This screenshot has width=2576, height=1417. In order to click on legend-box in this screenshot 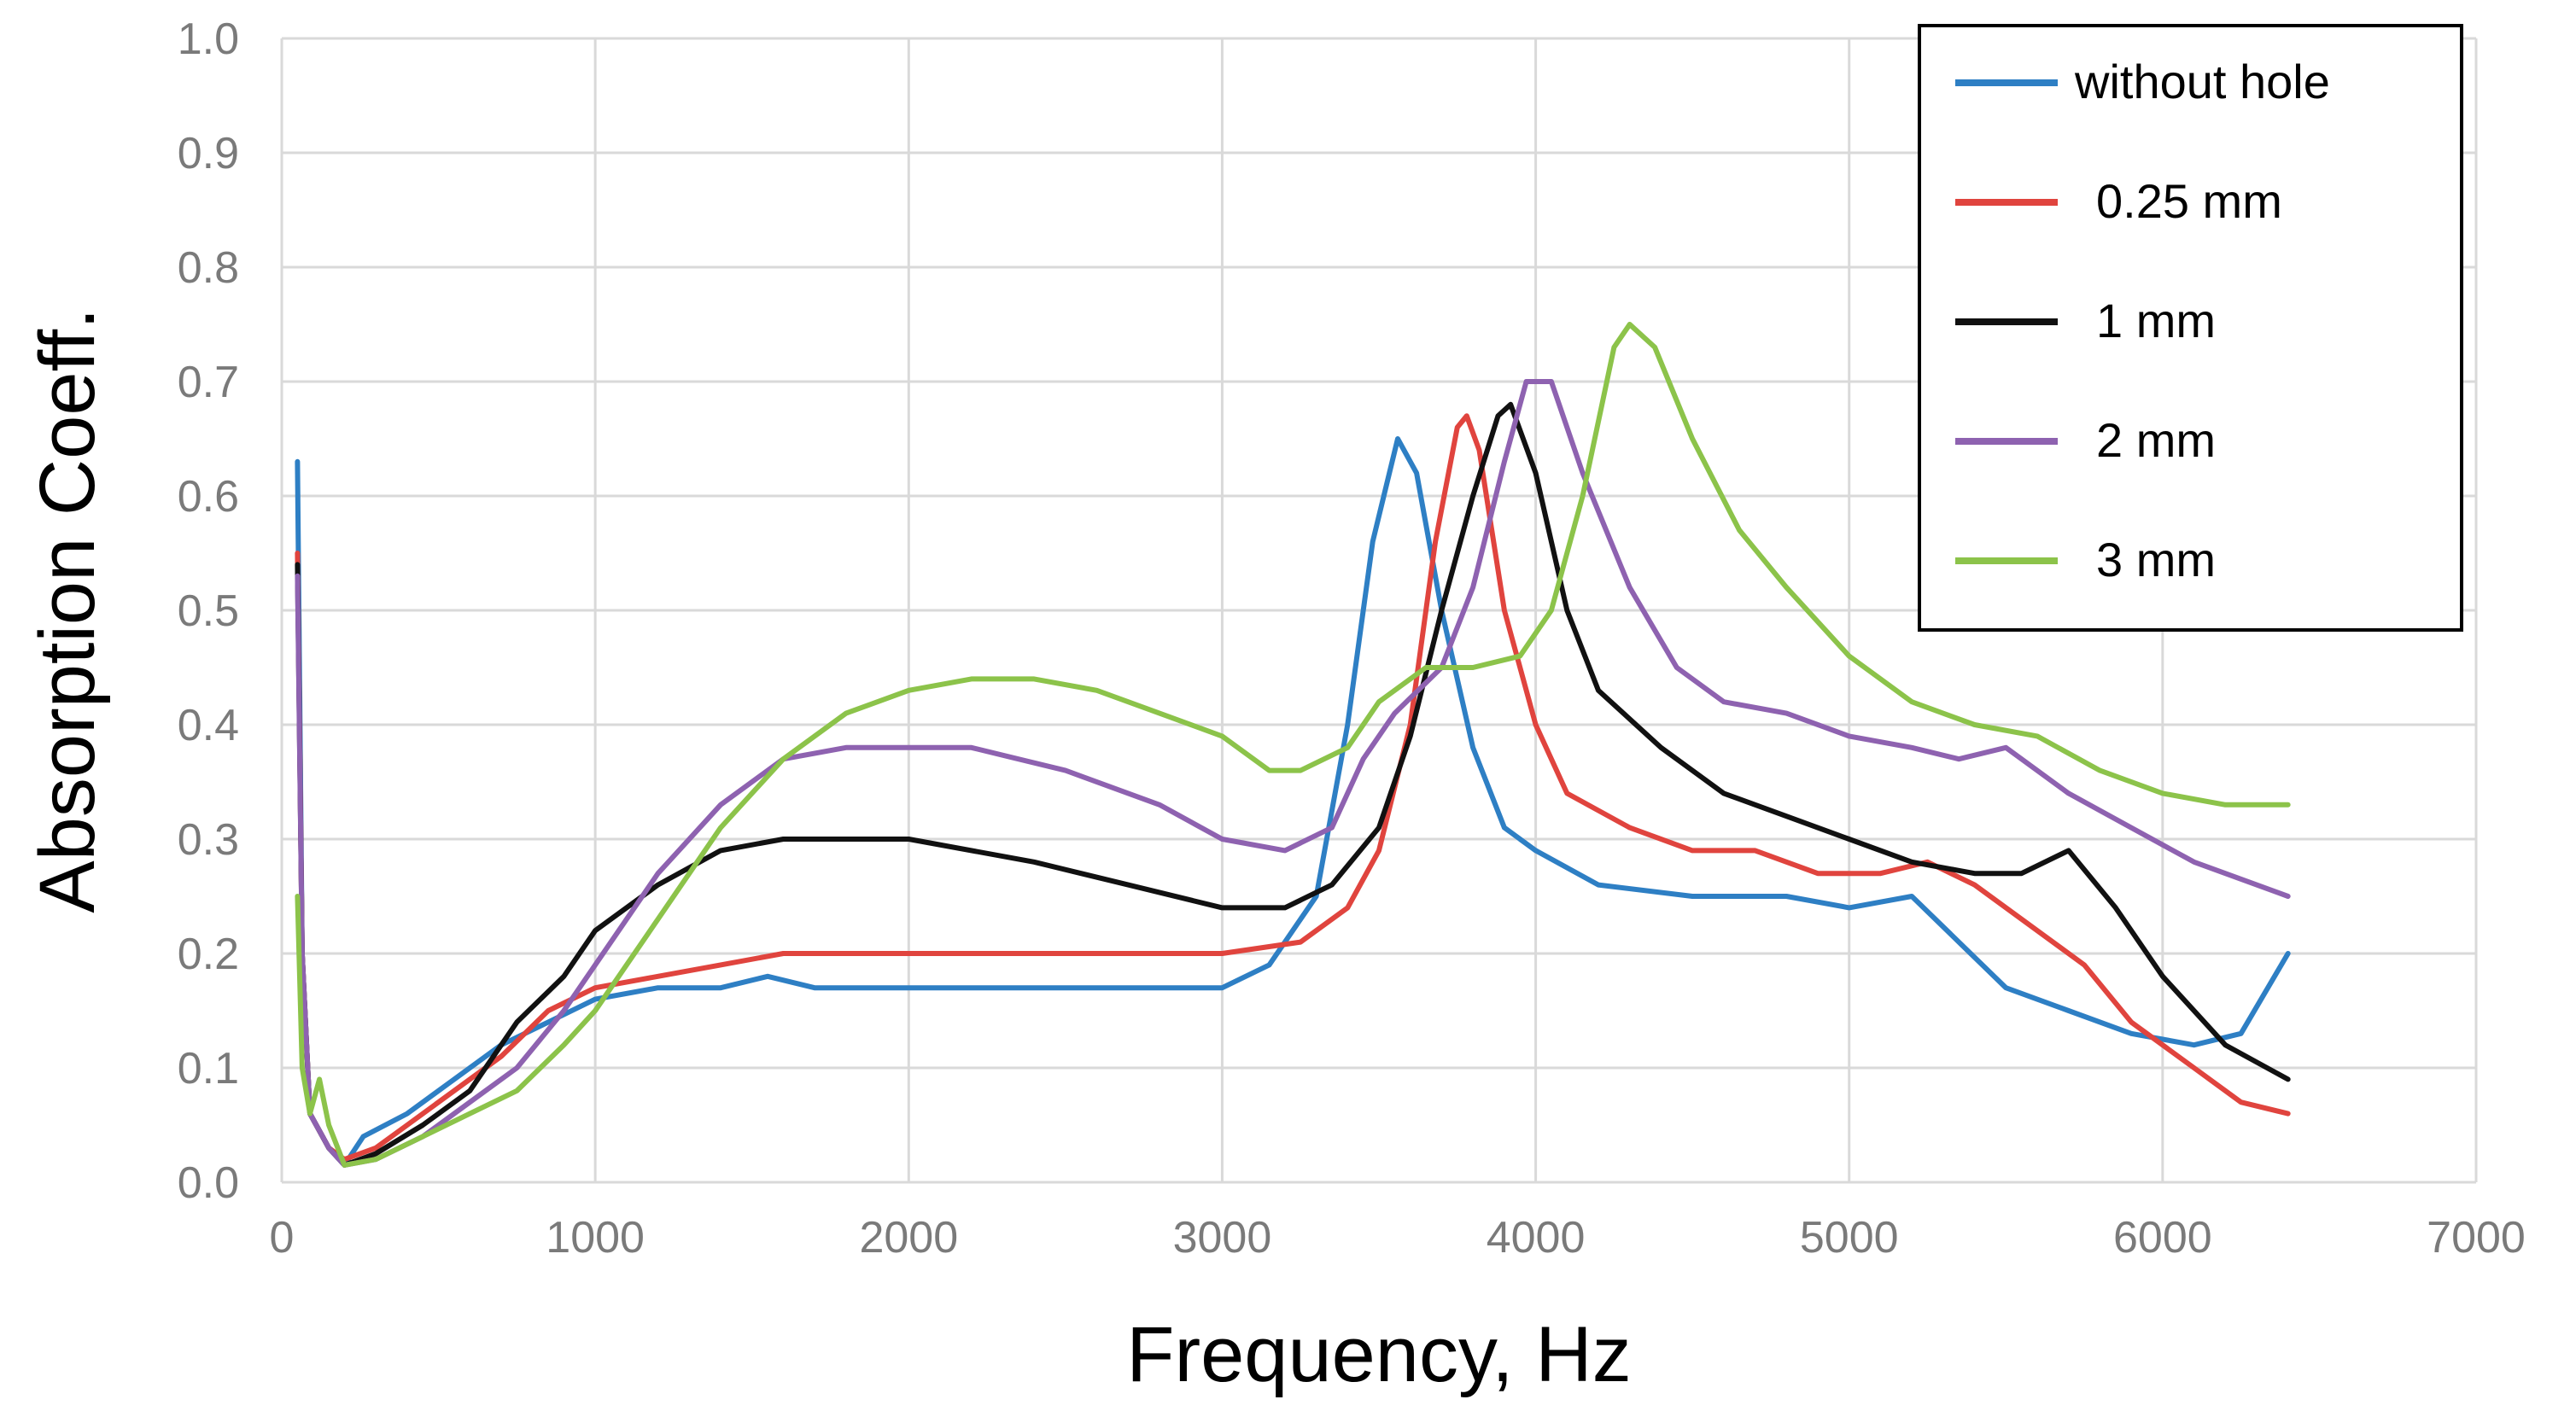, I will do `click(2190, 328)`.